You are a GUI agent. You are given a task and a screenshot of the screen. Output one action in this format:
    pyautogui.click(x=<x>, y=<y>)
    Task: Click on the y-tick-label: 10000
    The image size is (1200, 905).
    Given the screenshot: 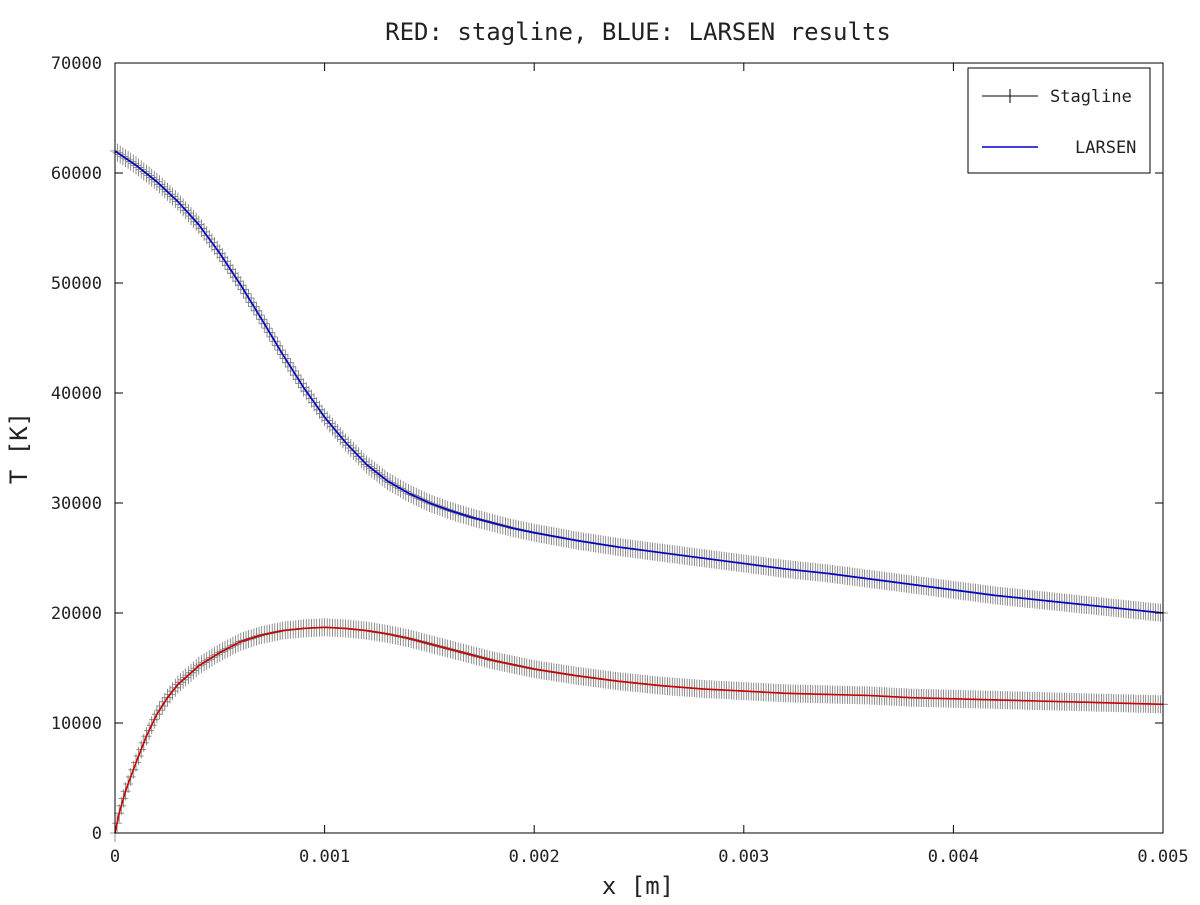 What is the action you would take?
    pyautogui.click(x=76, y=724)
    